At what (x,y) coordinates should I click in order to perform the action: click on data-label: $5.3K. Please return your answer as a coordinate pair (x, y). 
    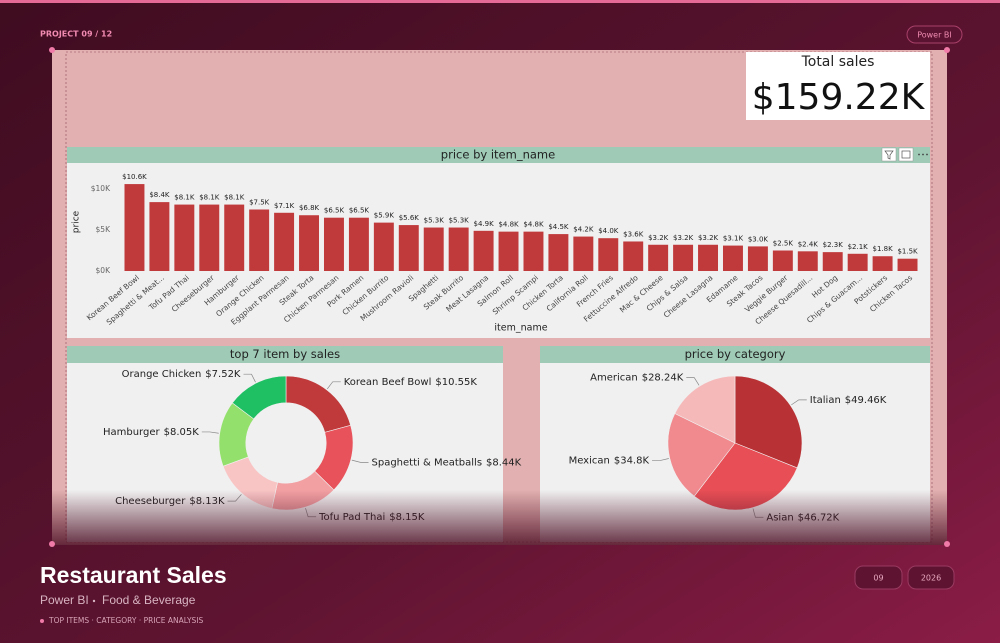
    Looking at the image, I should click on (434, 221).